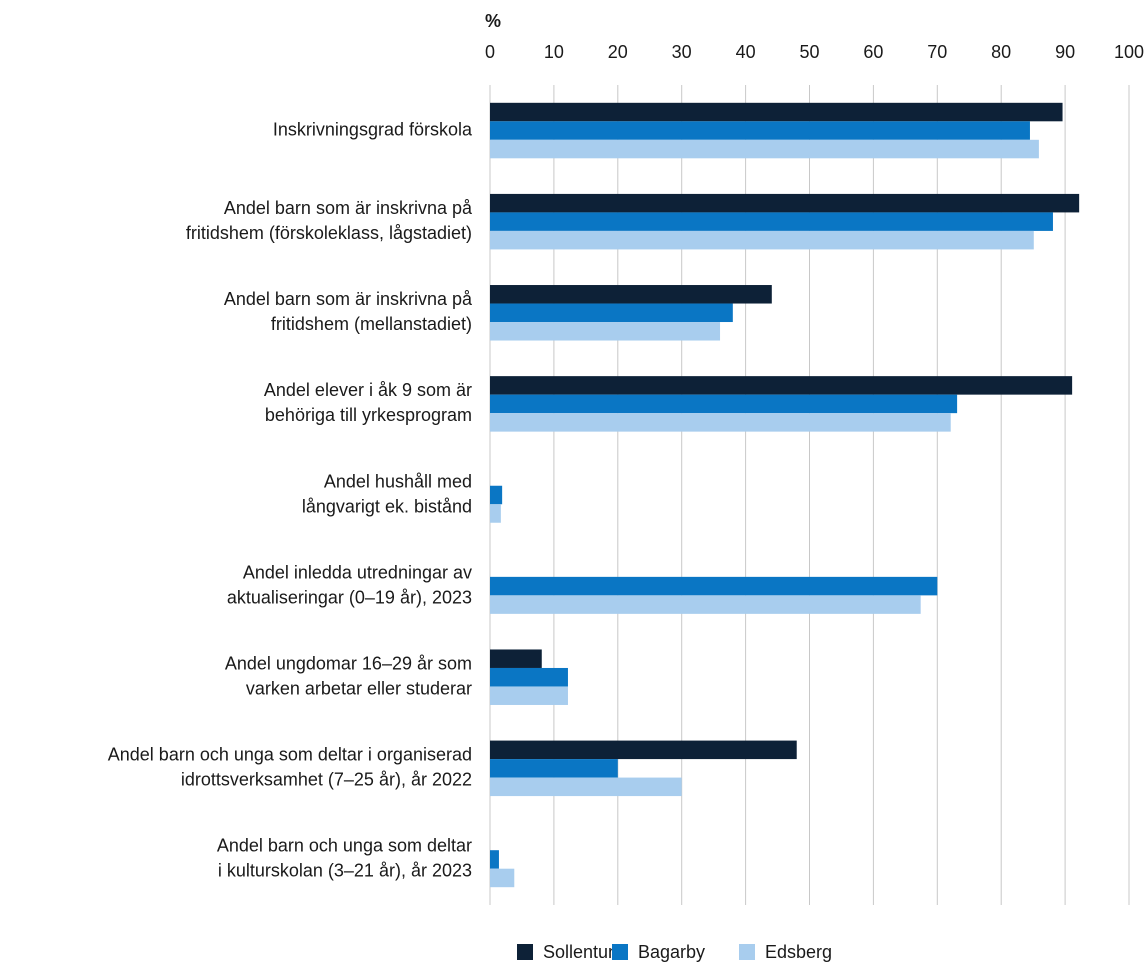  What do you see at coordinates (682, 52) in the screenshot?
I see `x-tick-label: 30` at bounding box center [682, 52].